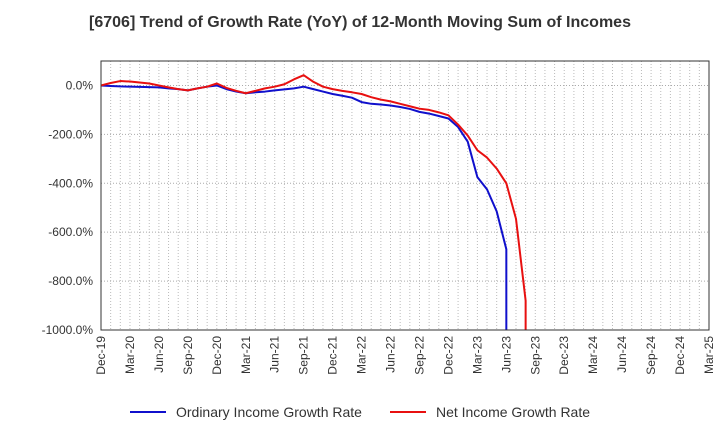 Image resolution: width=720 pixels, height=440 pixels. What do you see at coordinates (448, 355) in the screenshot?
I see `x-tick-label: Dec-22` at bounding box center [448, 355].